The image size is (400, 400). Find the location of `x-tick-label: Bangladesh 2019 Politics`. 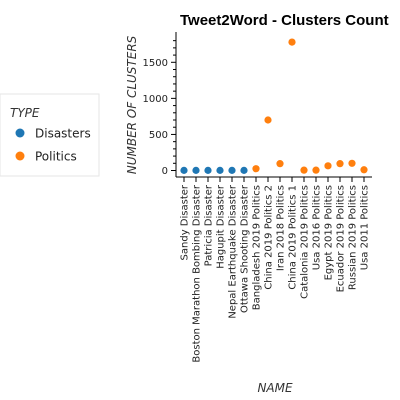

x-tick-label: Bangladesh 2019 Politics is located at coordinates (257, 247).